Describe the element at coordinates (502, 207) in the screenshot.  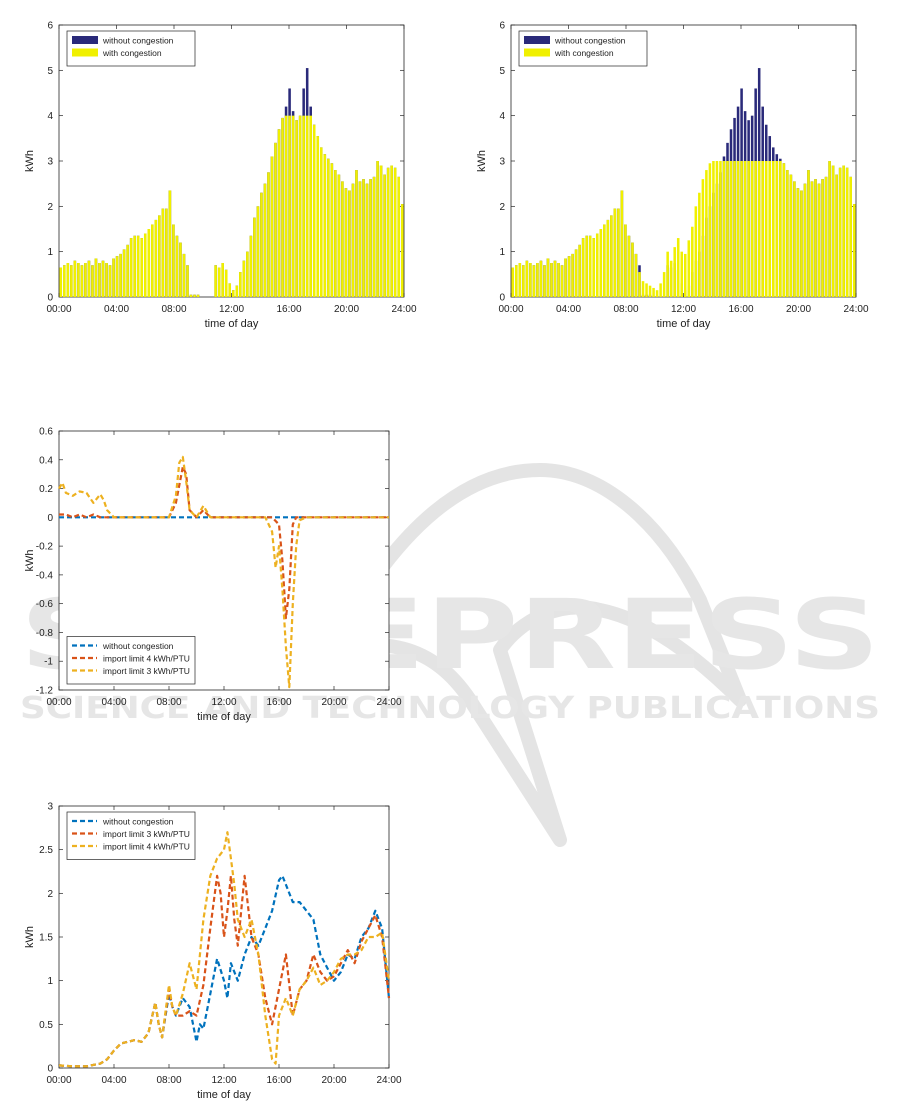
I see `y-tick-label: 2` at that location.